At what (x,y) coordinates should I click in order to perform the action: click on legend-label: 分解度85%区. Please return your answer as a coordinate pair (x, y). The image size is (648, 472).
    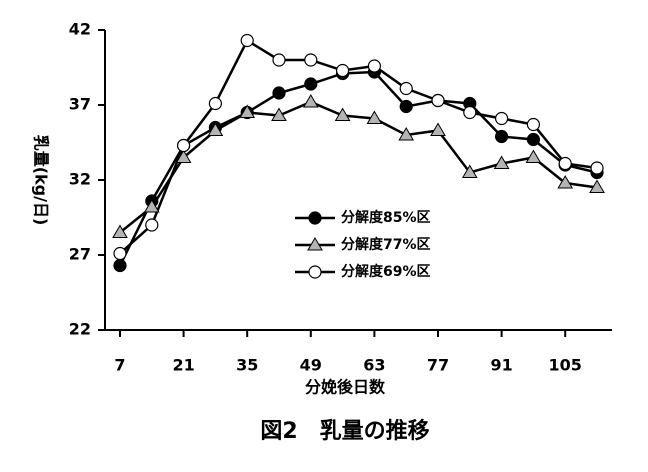
    Looking at the image, I should click on (386, 217).